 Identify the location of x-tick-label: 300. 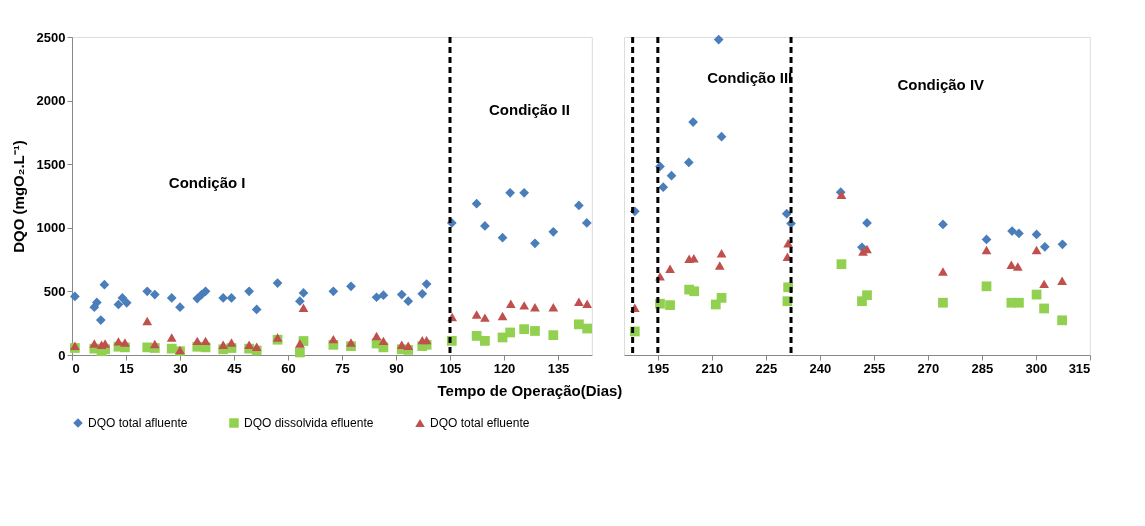
(1036, 368).